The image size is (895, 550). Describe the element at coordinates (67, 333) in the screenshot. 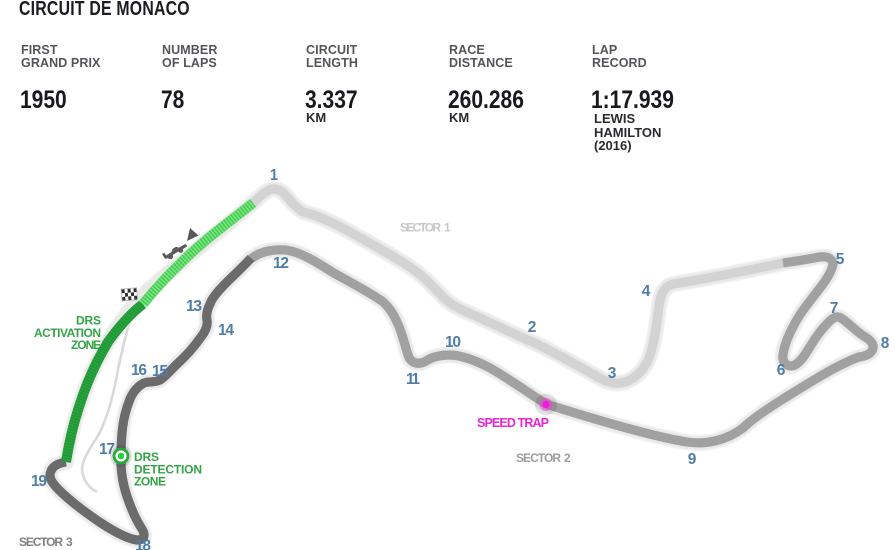

I see `svg-text: ACTIVATION` at that location.